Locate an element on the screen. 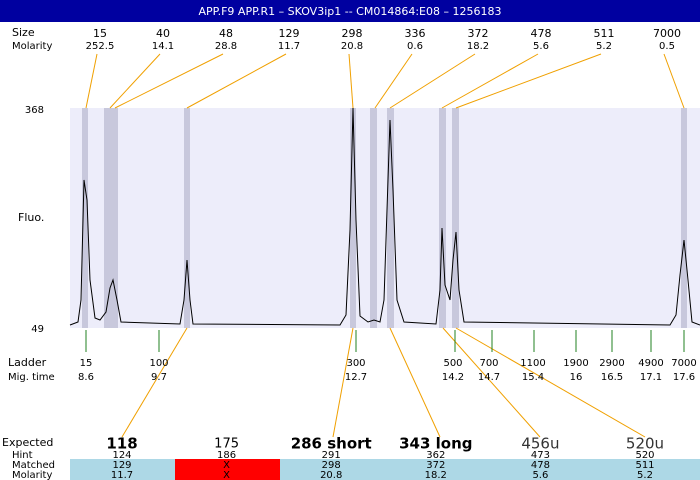 The height and width of the screenshot is (480, 700). matched-size: 298 is located at coordinates (331, 465).